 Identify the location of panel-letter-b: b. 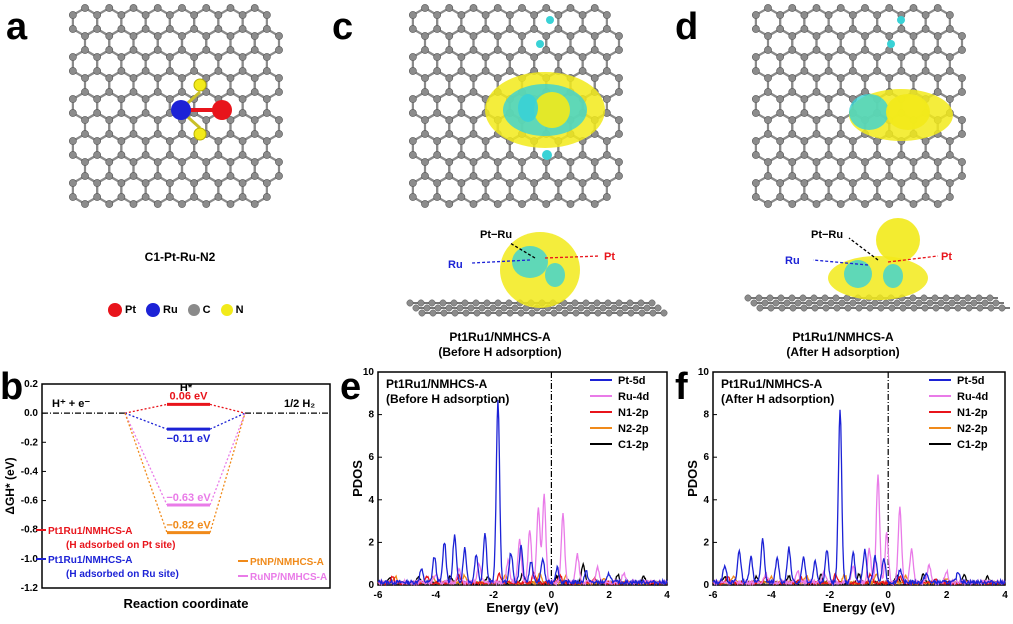
(12, 387).